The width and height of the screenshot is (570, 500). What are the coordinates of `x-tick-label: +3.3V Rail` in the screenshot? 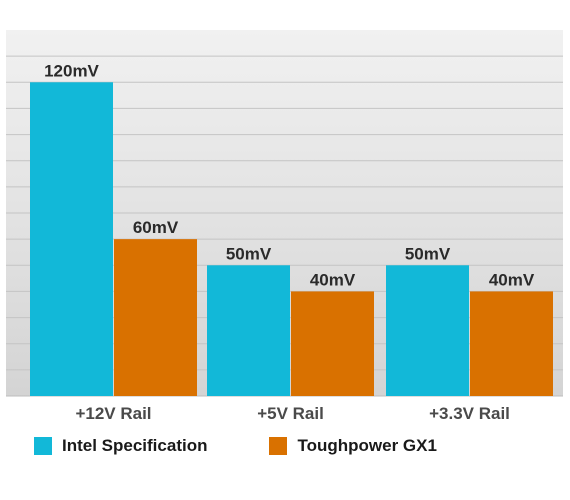 It's located at (469, 413).